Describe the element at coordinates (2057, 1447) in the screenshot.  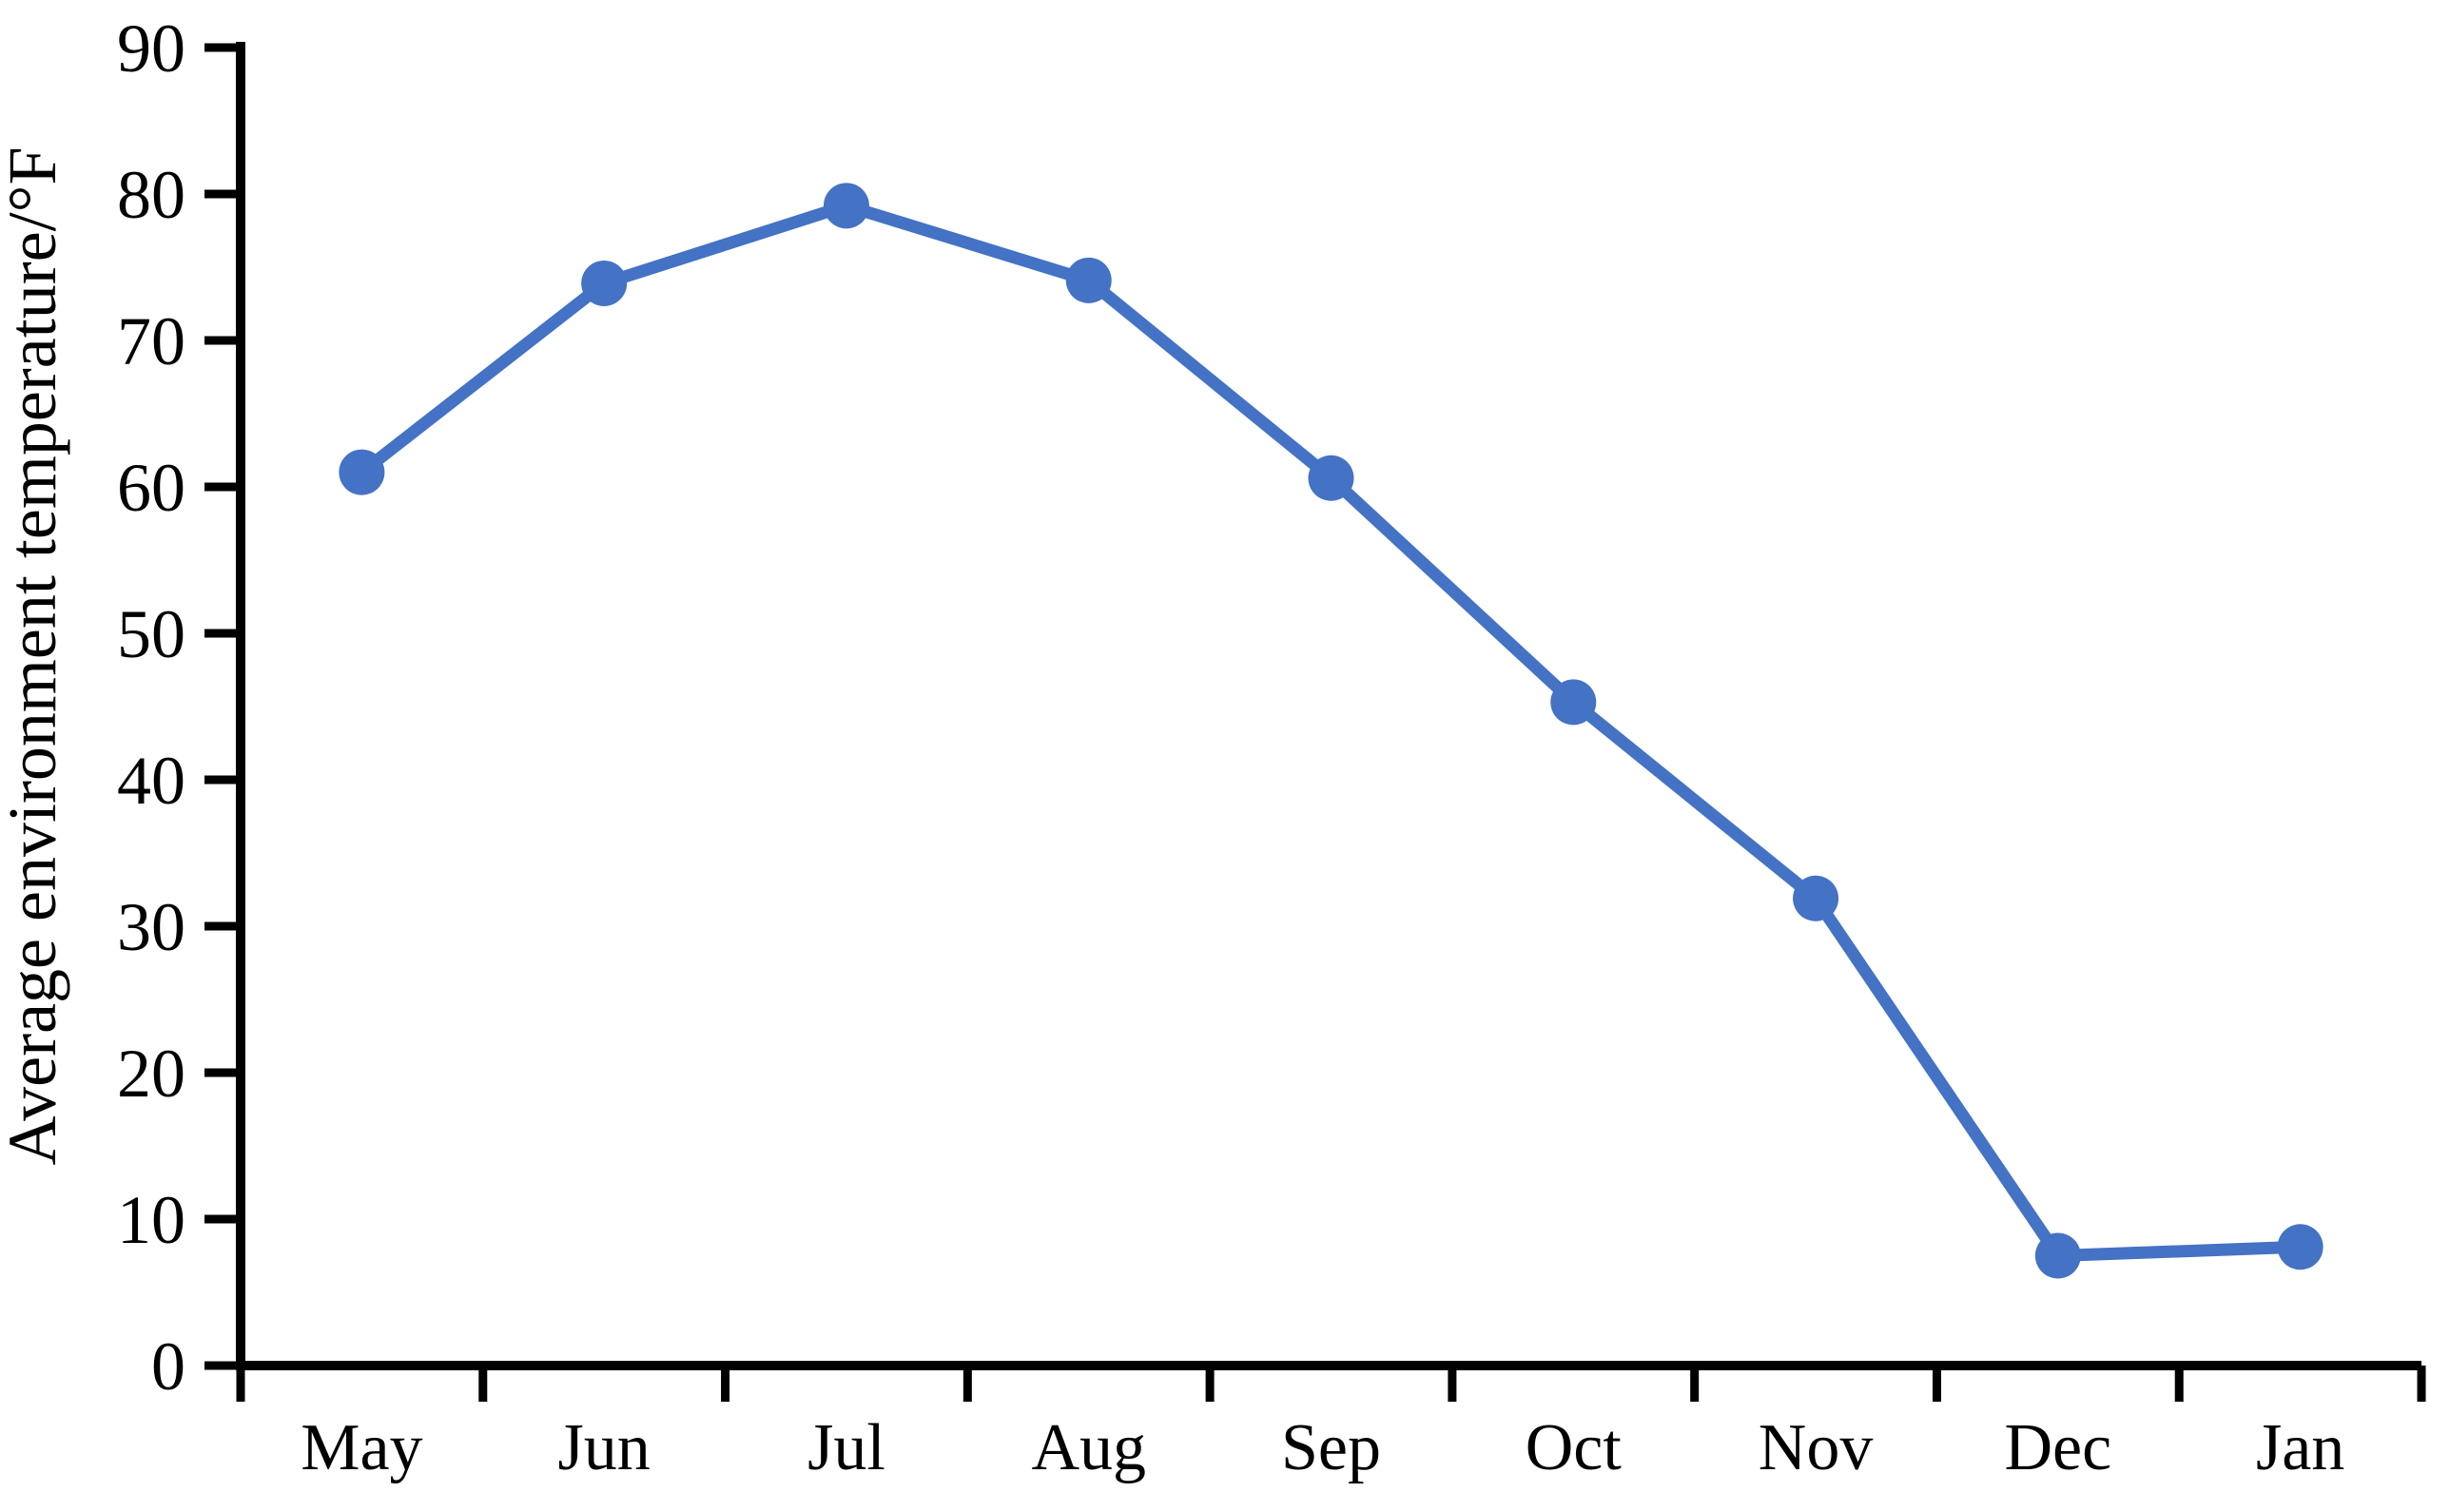
I see `x-category-label: Dec` at that location.